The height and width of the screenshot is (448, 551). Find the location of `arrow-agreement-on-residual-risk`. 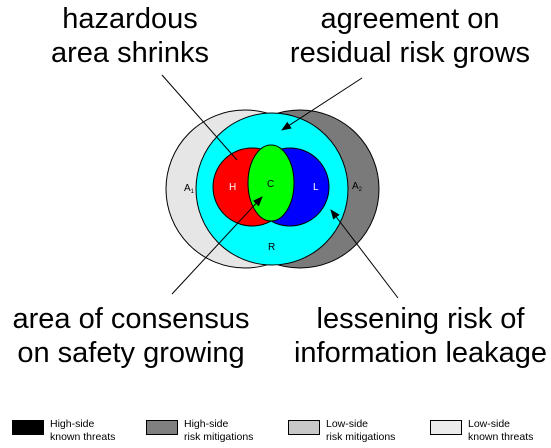

arrow-agreement-on-residual-risk is located at coordinates (322, 104).